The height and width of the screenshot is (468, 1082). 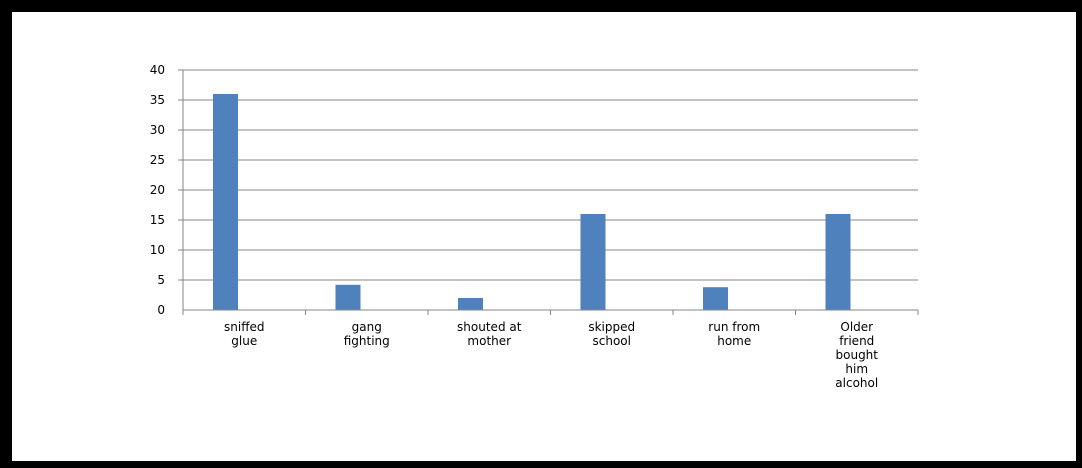 I want to click on y-tick-label: 40, so click(x=157, y=70).